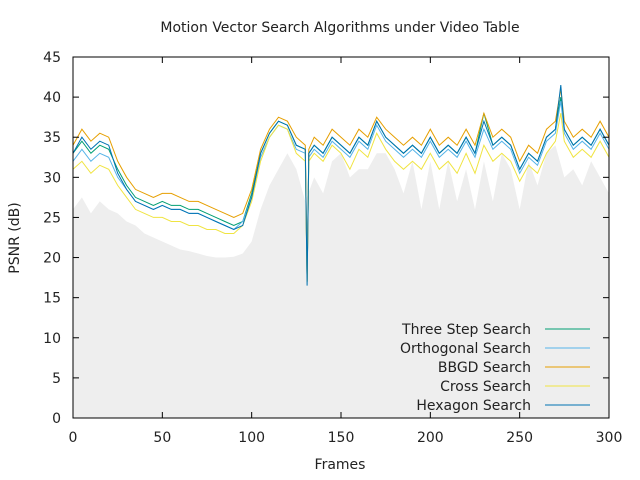  I want to click on x-tick-label-0: 0, so click(73, 438).